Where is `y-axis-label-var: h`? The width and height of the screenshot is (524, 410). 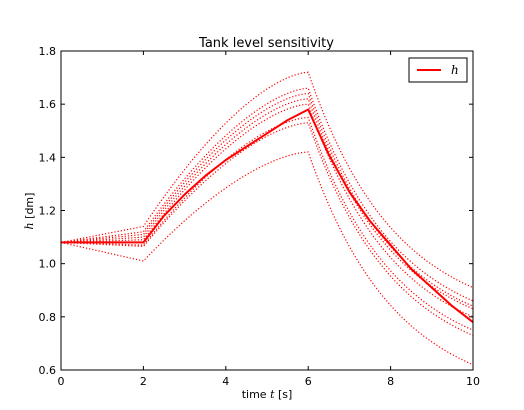
y-axis-label-var: h is located at coordinates (29, 225).